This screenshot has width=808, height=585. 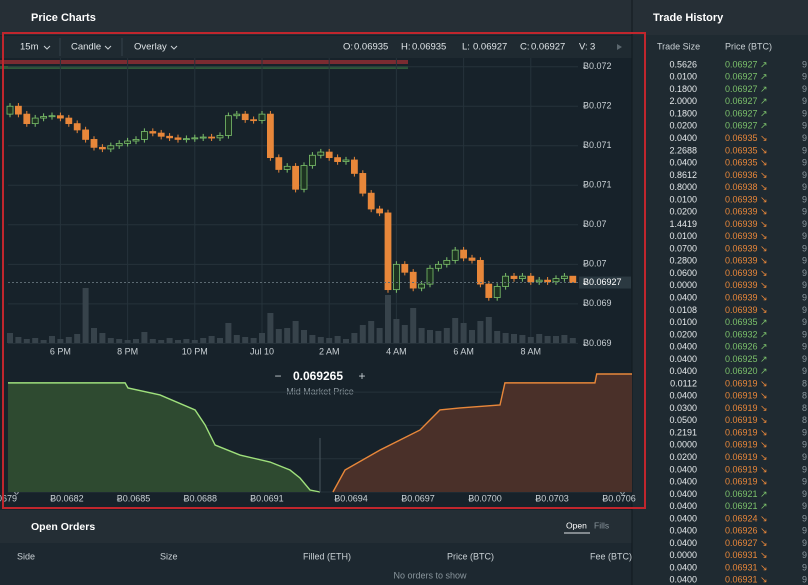 I want to click on ohlcv-label: L:, so click(x=466, y=47).